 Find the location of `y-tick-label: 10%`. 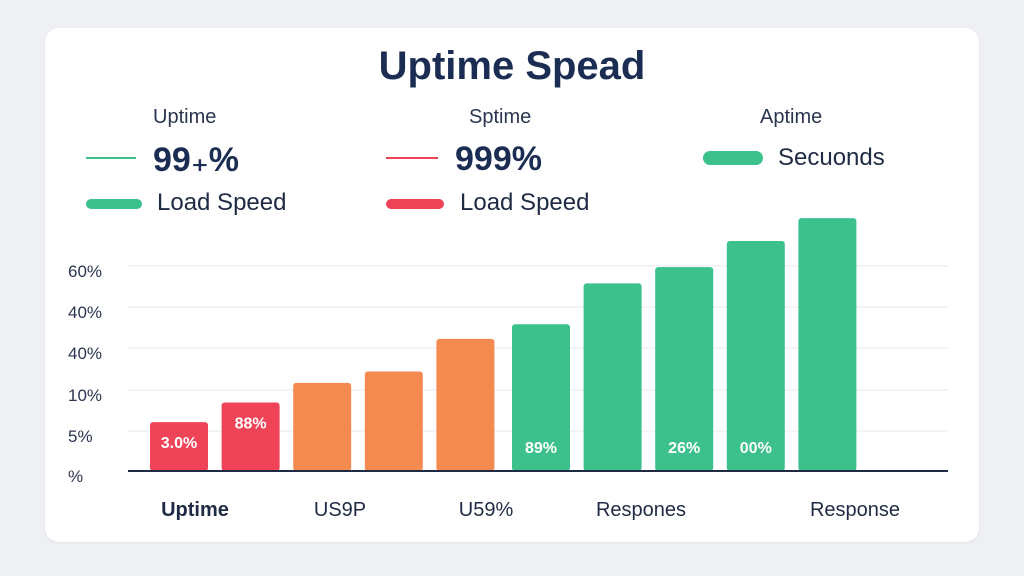

y-tick-label: 10% is located at coordinates (85, 395).